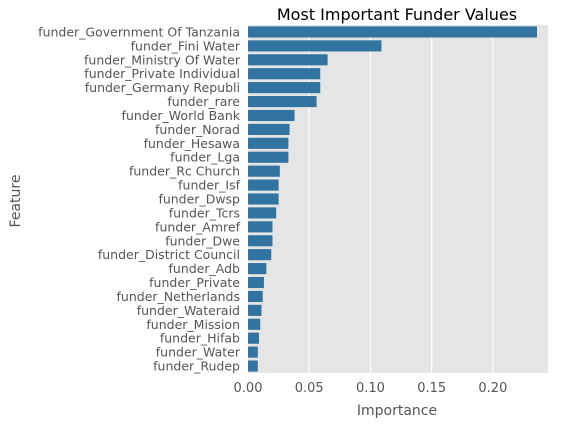 This screenshot has width=568, height=424. What do you see at coordinates (186, 45) in the screenshot?
I see `y-tick-label: funder_Fini Water` at bounding box center [186, 45].